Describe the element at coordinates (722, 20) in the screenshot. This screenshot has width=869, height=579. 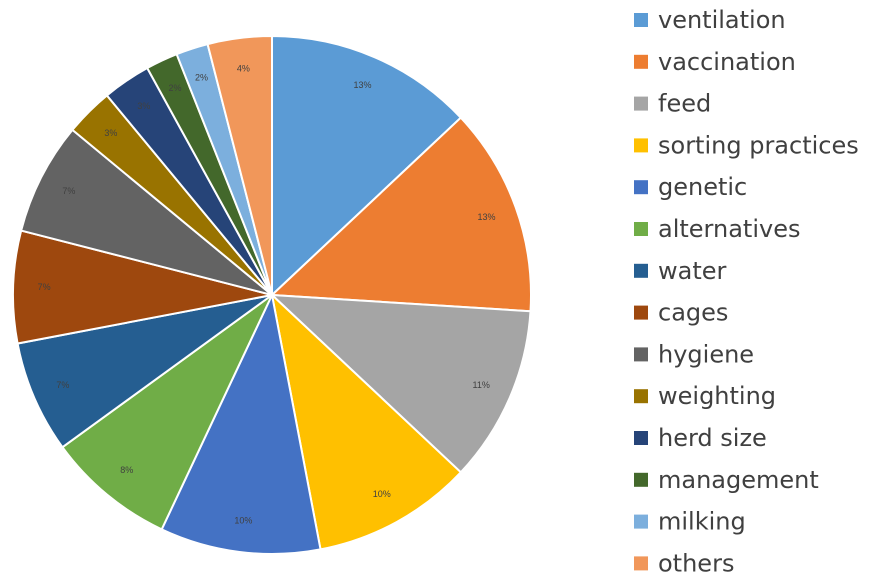
I see `legend-label: ventilation` at that location.